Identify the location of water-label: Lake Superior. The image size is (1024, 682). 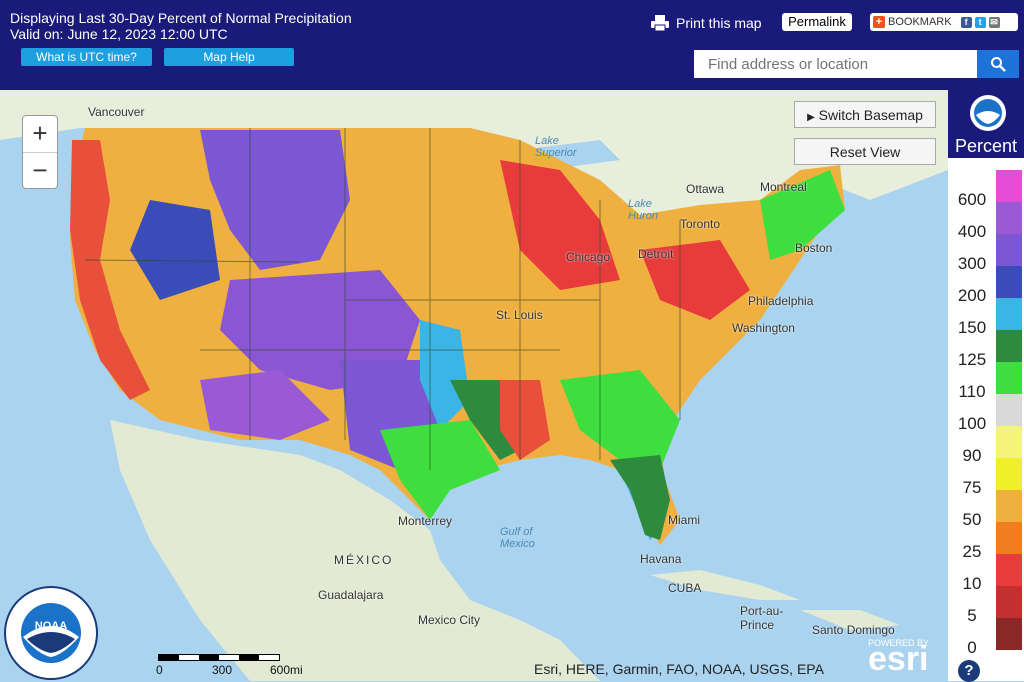
(556, 147).